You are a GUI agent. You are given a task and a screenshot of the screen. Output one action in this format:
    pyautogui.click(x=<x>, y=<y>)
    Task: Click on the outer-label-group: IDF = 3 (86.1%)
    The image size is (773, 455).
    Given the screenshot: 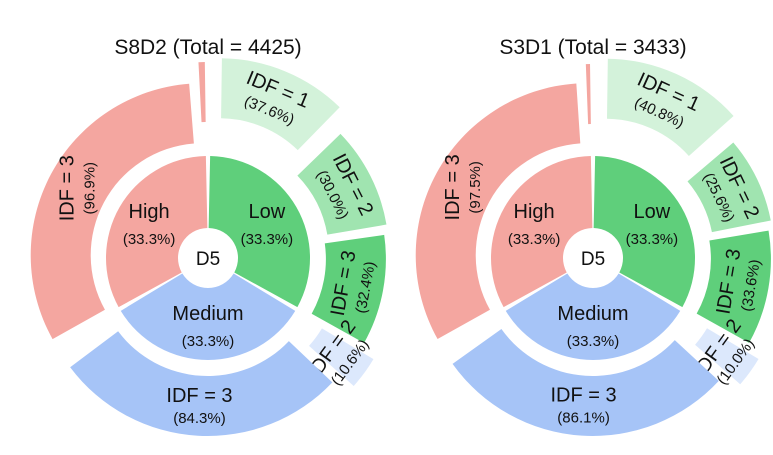 What is the action you would take?
    pyautogui.click(x=583, y=406)
    